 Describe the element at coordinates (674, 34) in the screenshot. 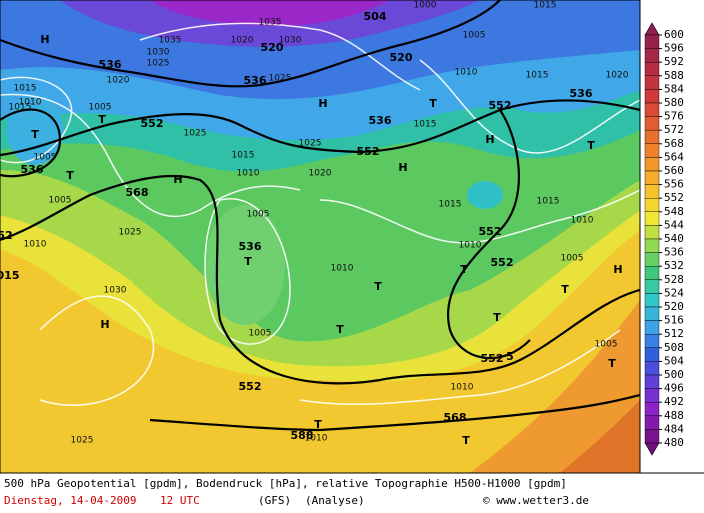

I see `scale-label: 600` at that location.